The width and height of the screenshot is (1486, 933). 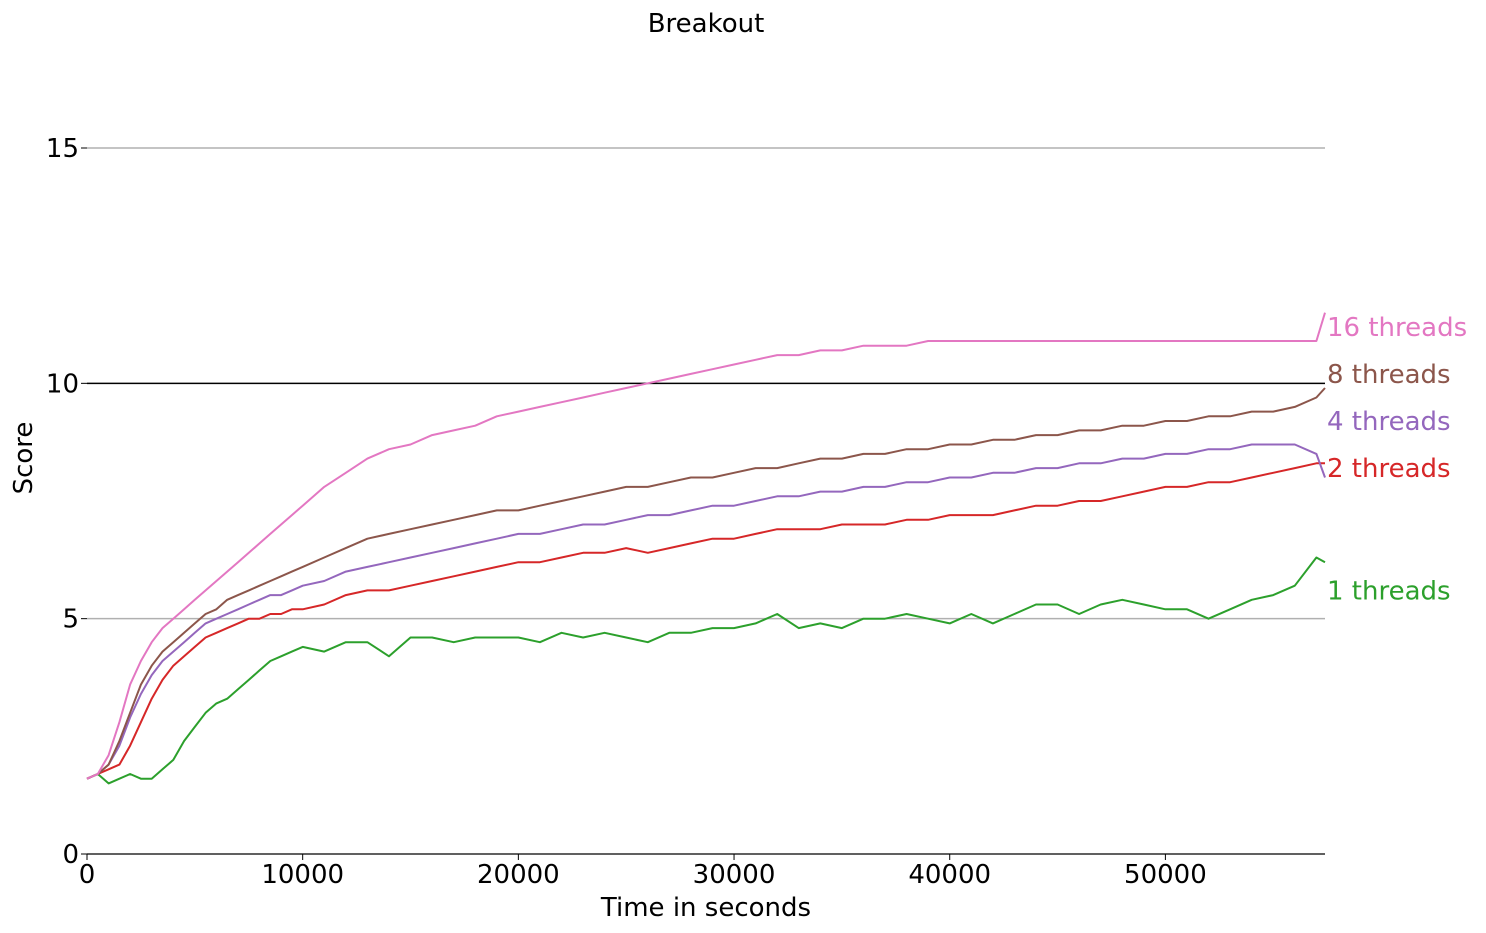 What do you see at coordinates (62, 149) in the screenshot?
I see `y-tick-label: 15` at bounding box center [62, 149].